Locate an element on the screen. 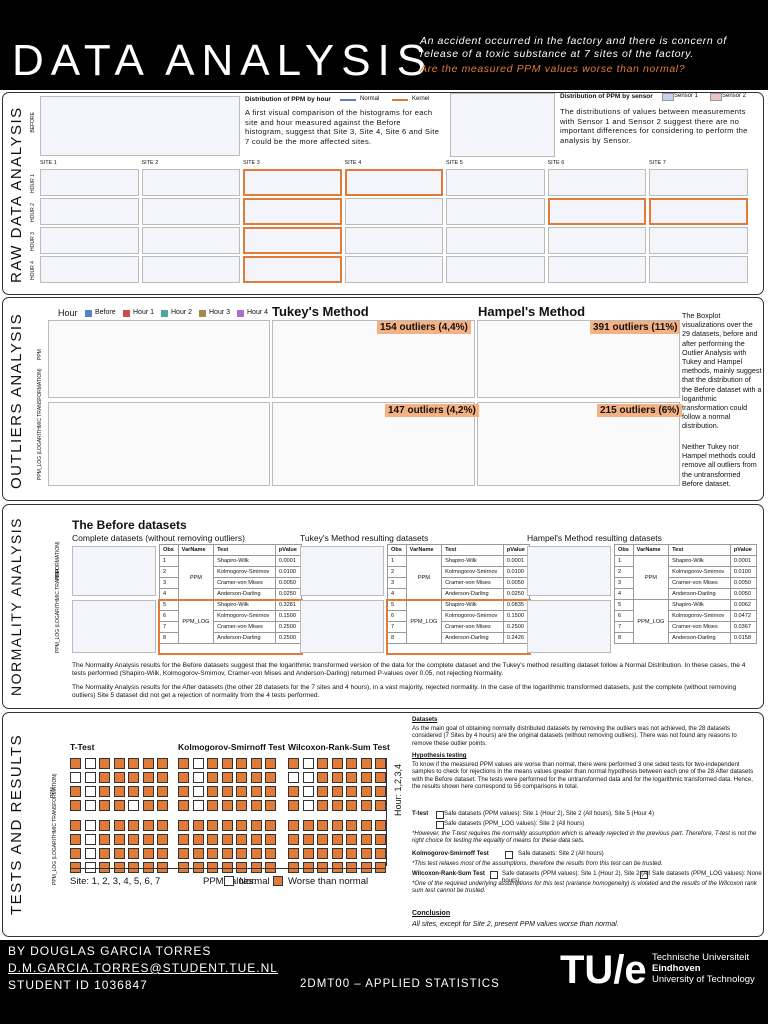  table-cell: 0.0367 is located at coordinates (743, 627).